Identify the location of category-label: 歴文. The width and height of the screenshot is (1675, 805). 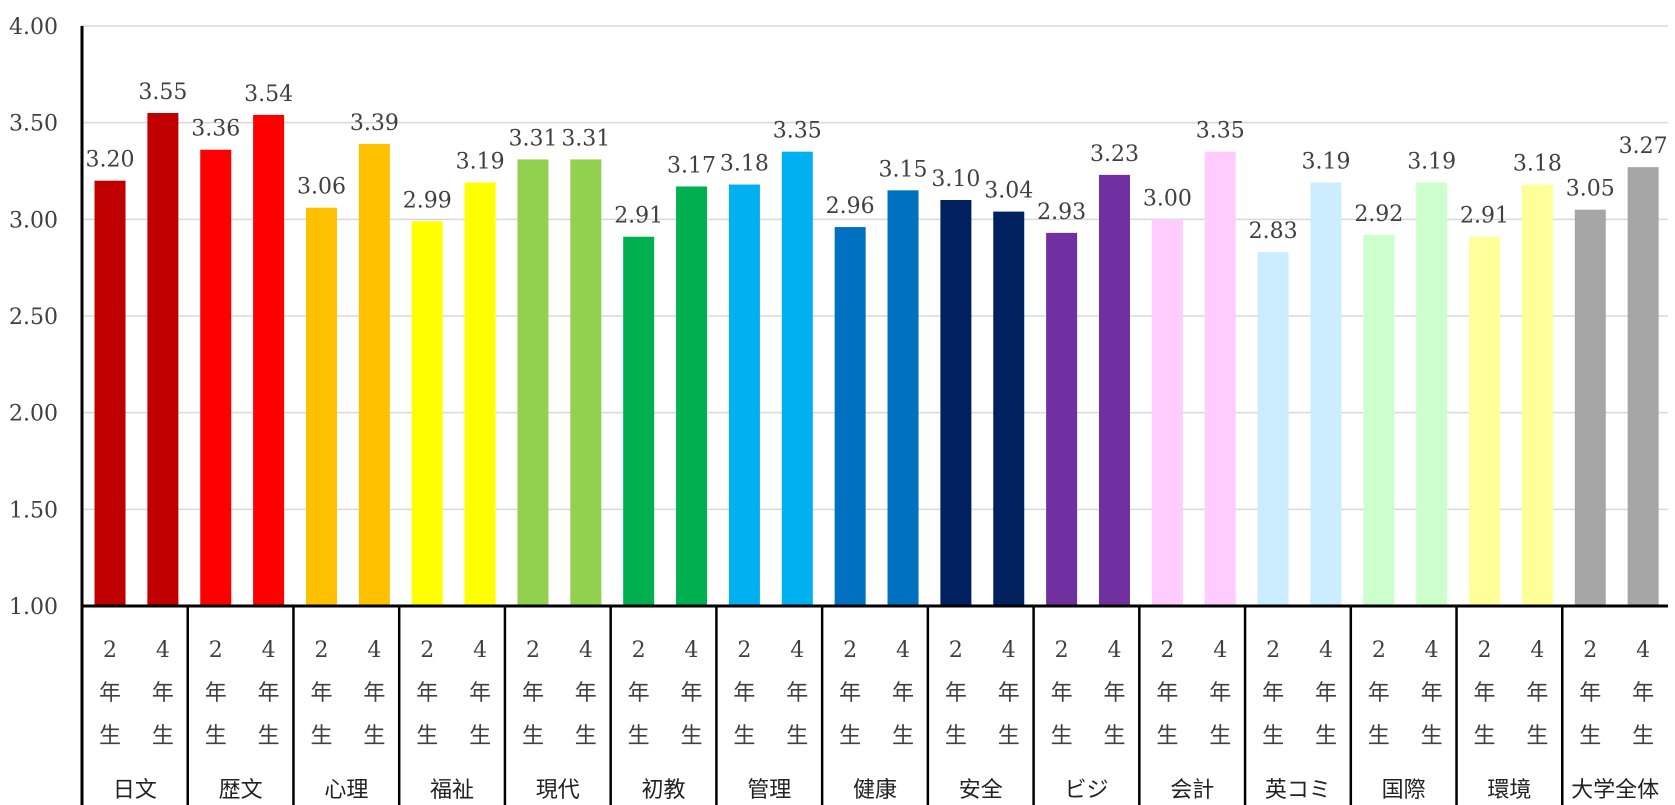
(241, 790).